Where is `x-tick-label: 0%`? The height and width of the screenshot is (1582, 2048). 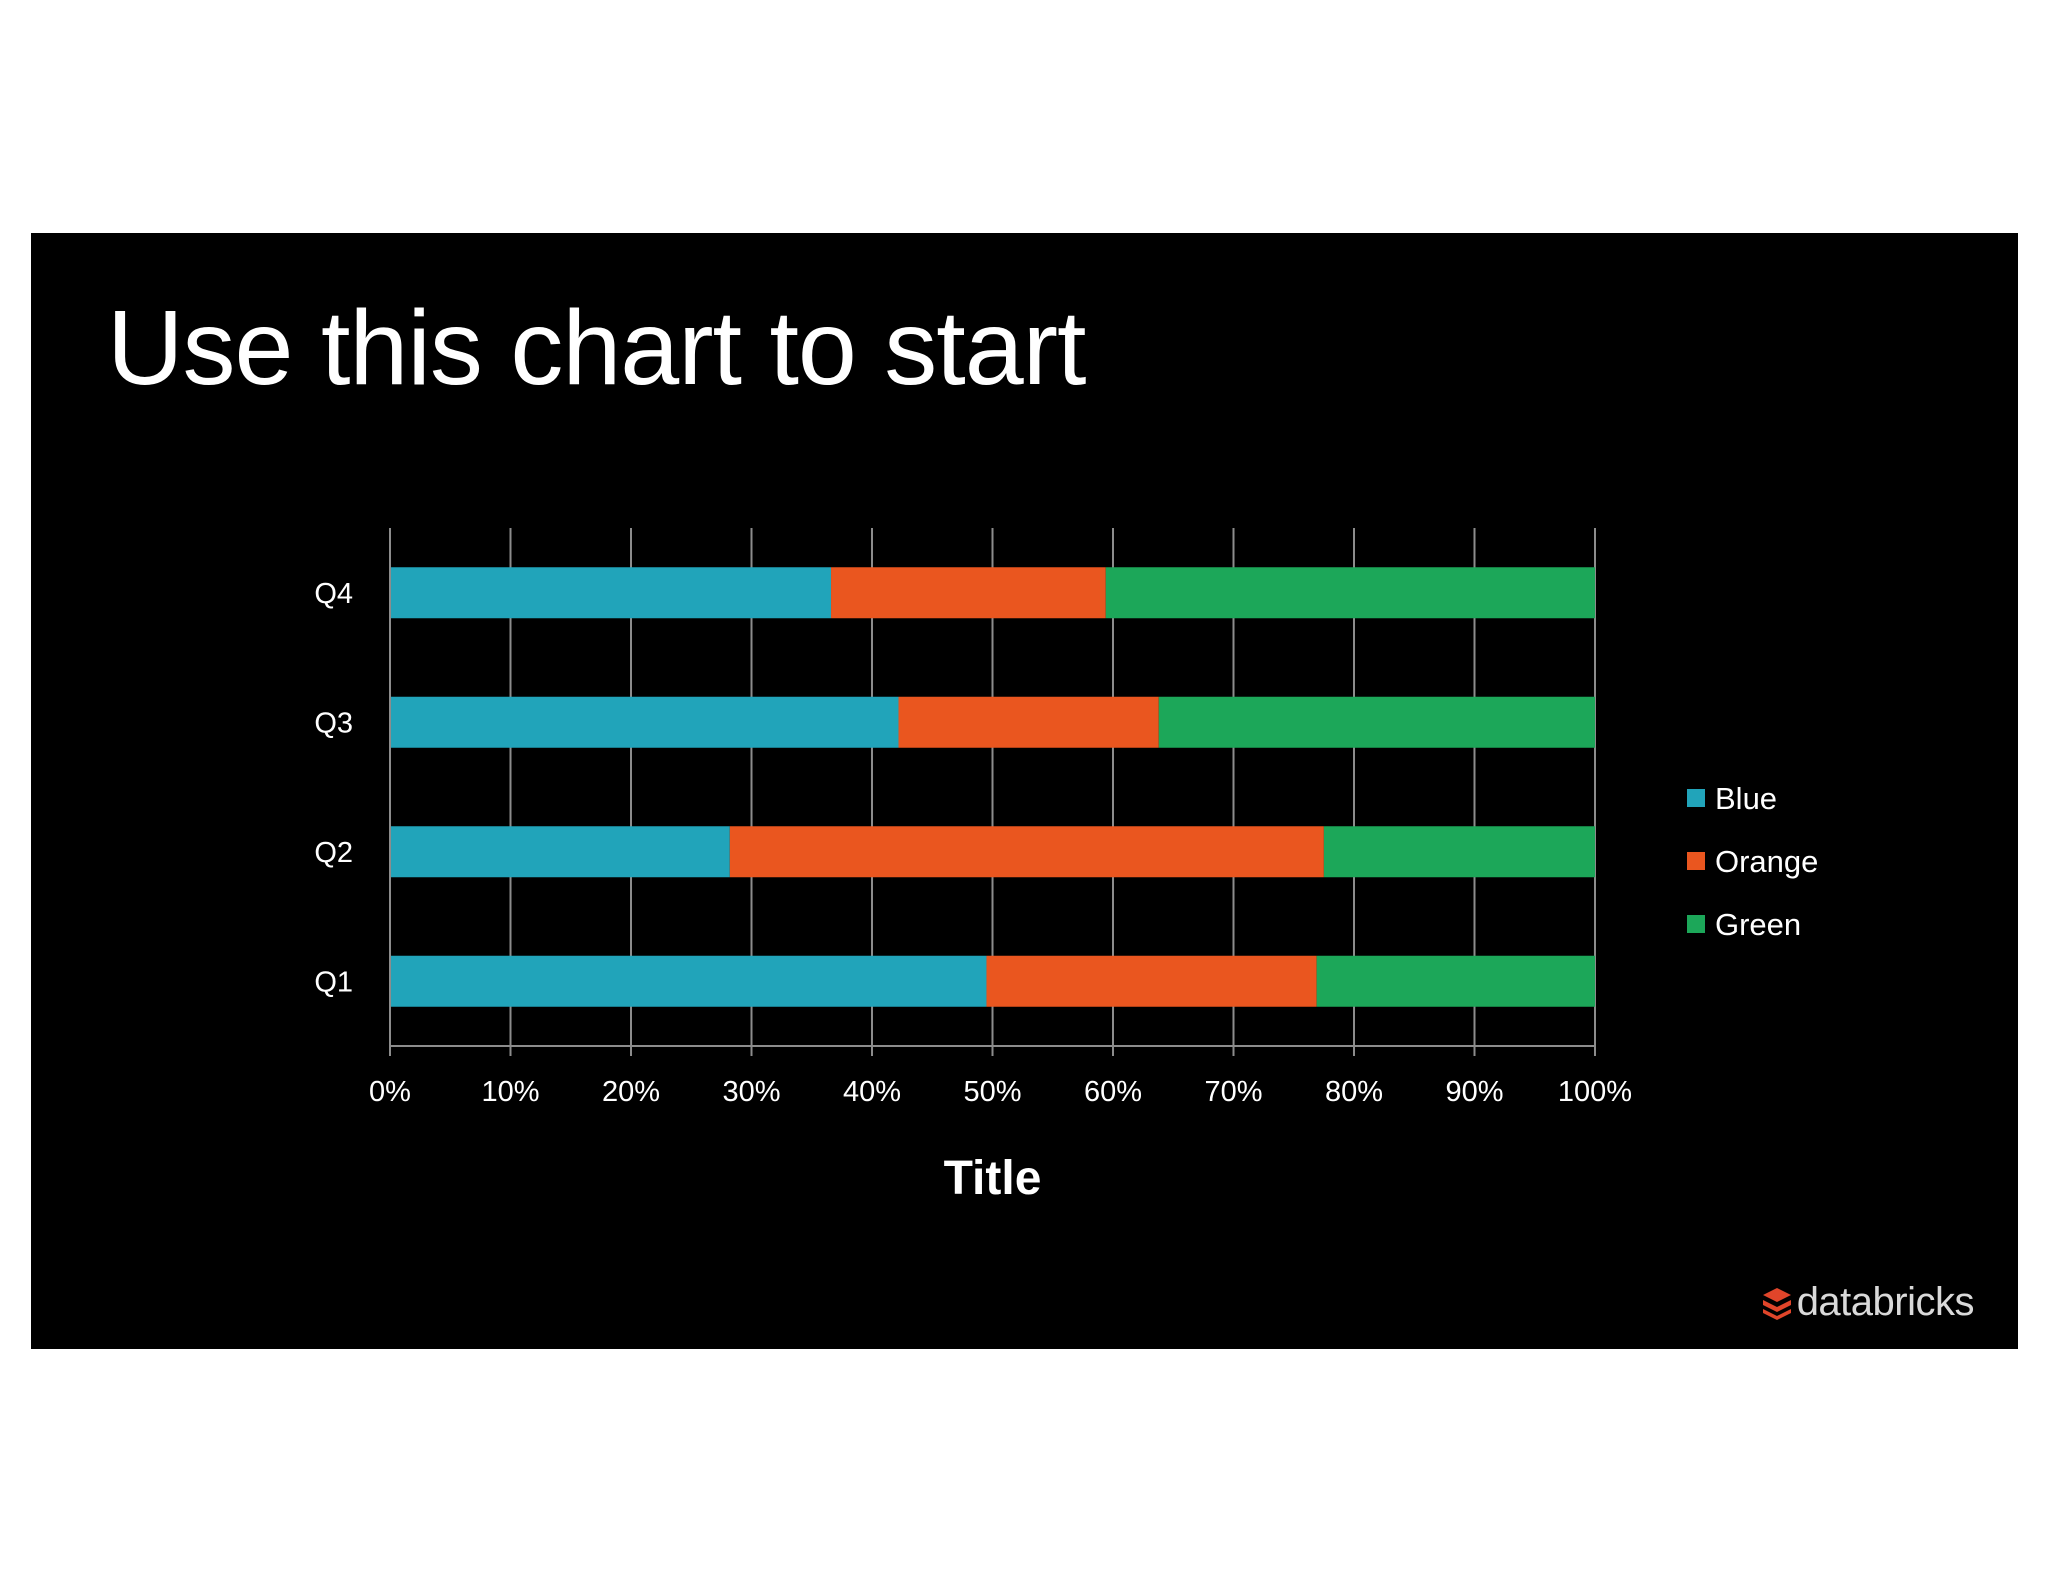
x-tick-label: 0% is located at coordinates (390, 1092).